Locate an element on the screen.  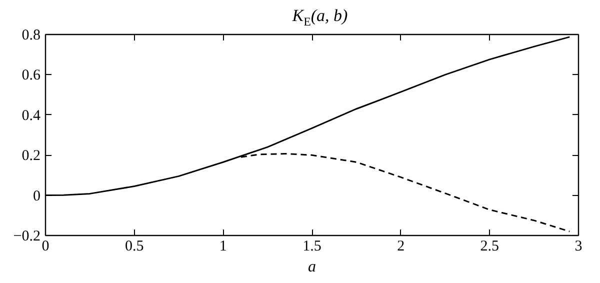
x-tick-label: 0.5 is located at coordinates (134, 246).